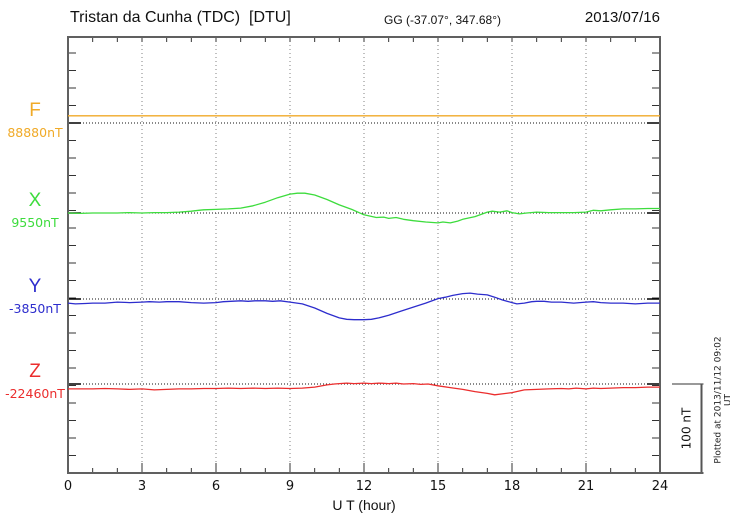 This screenshot has height=520, width=730. What do you see at coordinates (35, 308) in the screenshot?
I see `channel-baseline-Y: -3850nT` at bounding box center [35, 308].